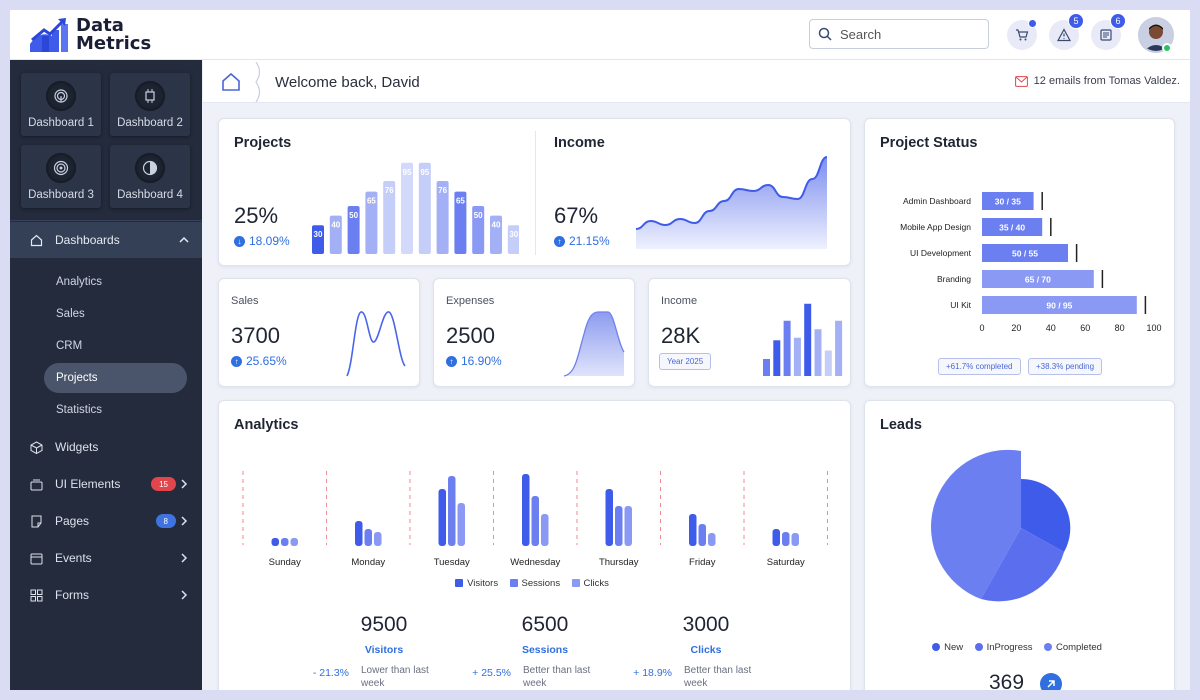  Describe the element at coordinates (106, 558) in the screenshot. I see `sidebar-item-events: Events` at that location.